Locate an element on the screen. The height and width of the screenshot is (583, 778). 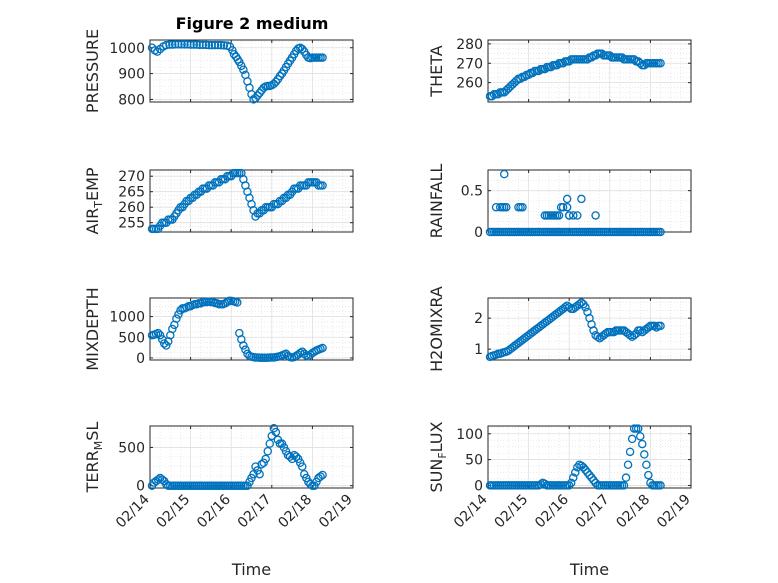
y-tick-label: 260 is located at coordinates (131, 208).